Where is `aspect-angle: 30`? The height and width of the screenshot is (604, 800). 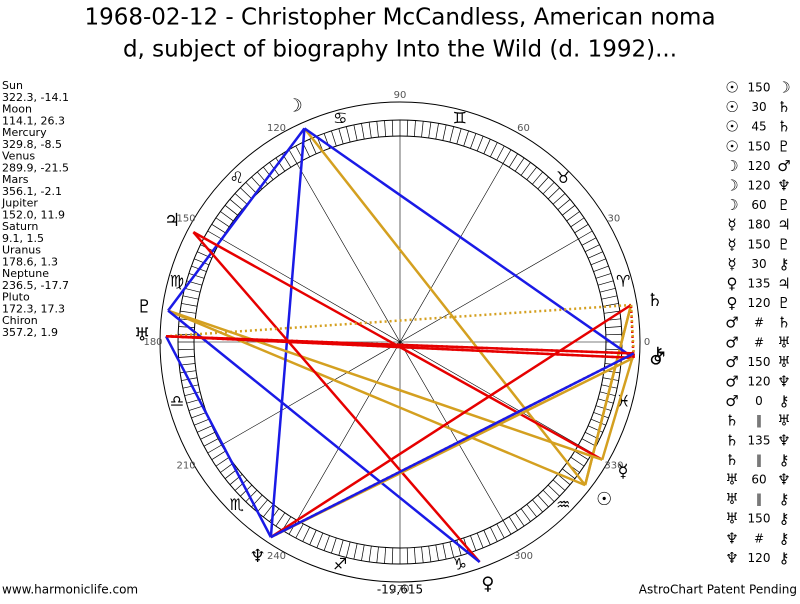 aspect-angle: 30 is located at coordinates (758, 264).